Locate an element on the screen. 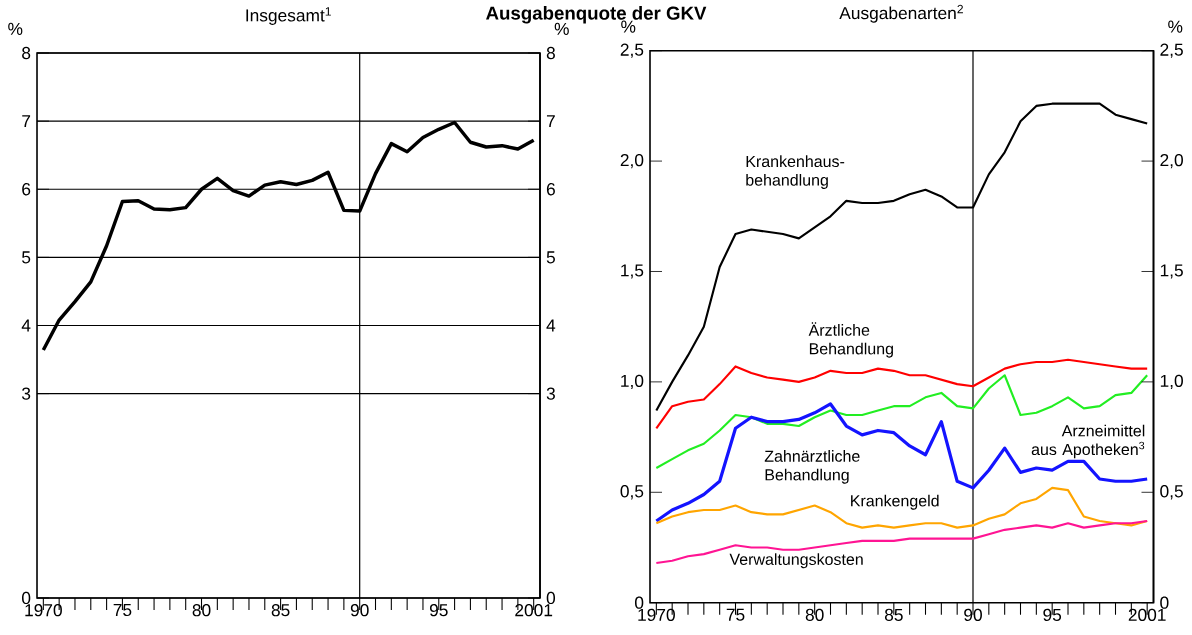  y2-tick-label: 8 is located at coordinates (550, 53).